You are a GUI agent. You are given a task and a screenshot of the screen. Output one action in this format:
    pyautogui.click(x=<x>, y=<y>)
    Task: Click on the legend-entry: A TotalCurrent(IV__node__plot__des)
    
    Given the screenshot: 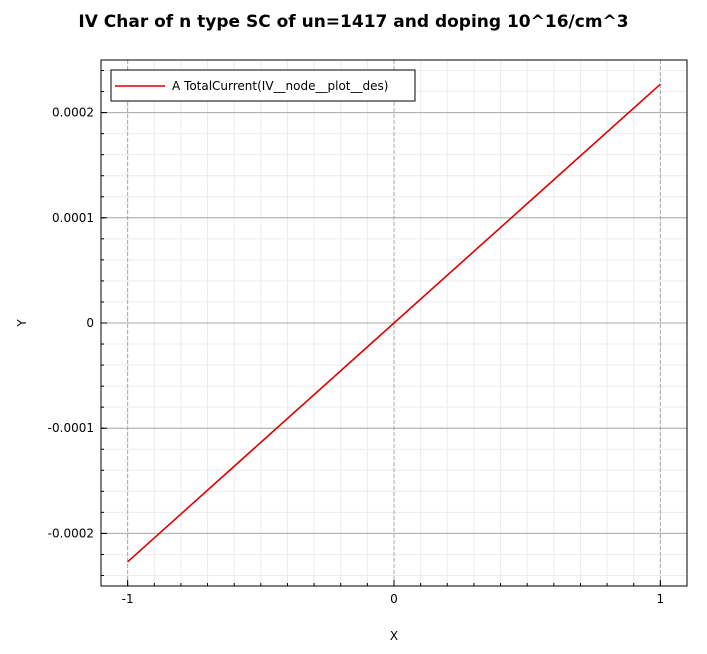 What is the action you would take?
    pyautogui.click(x=280, y=86)
    